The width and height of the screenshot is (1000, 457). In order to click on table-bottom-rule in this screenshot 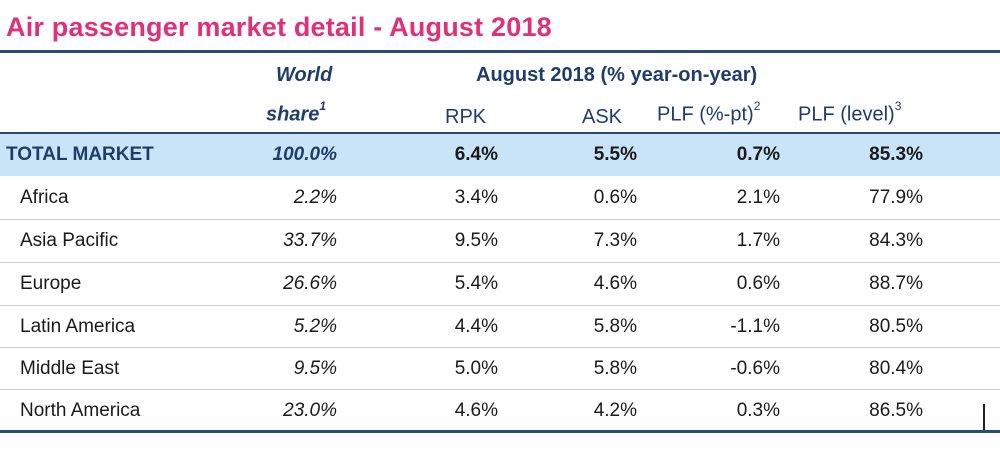, I will do `click(500, 431)`.